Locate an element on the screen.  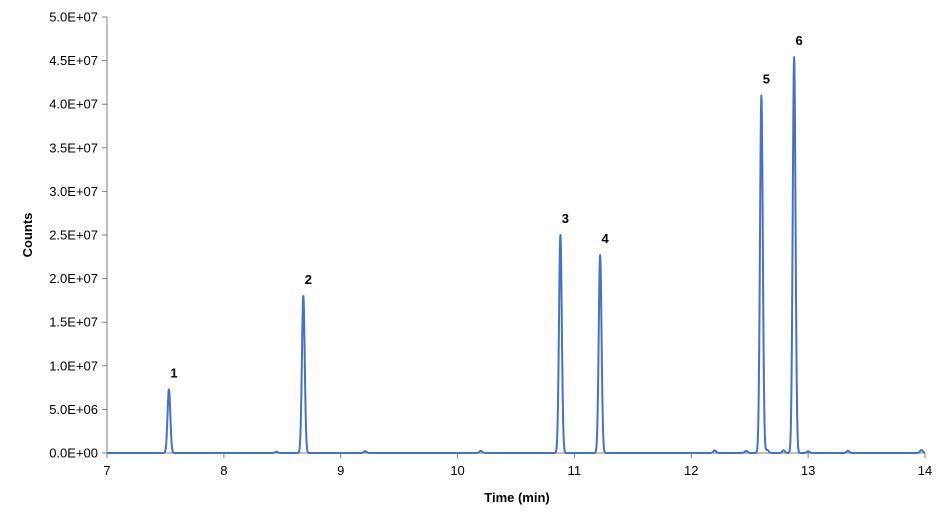
peak-label: 5 is located at coordinates (766, 78).